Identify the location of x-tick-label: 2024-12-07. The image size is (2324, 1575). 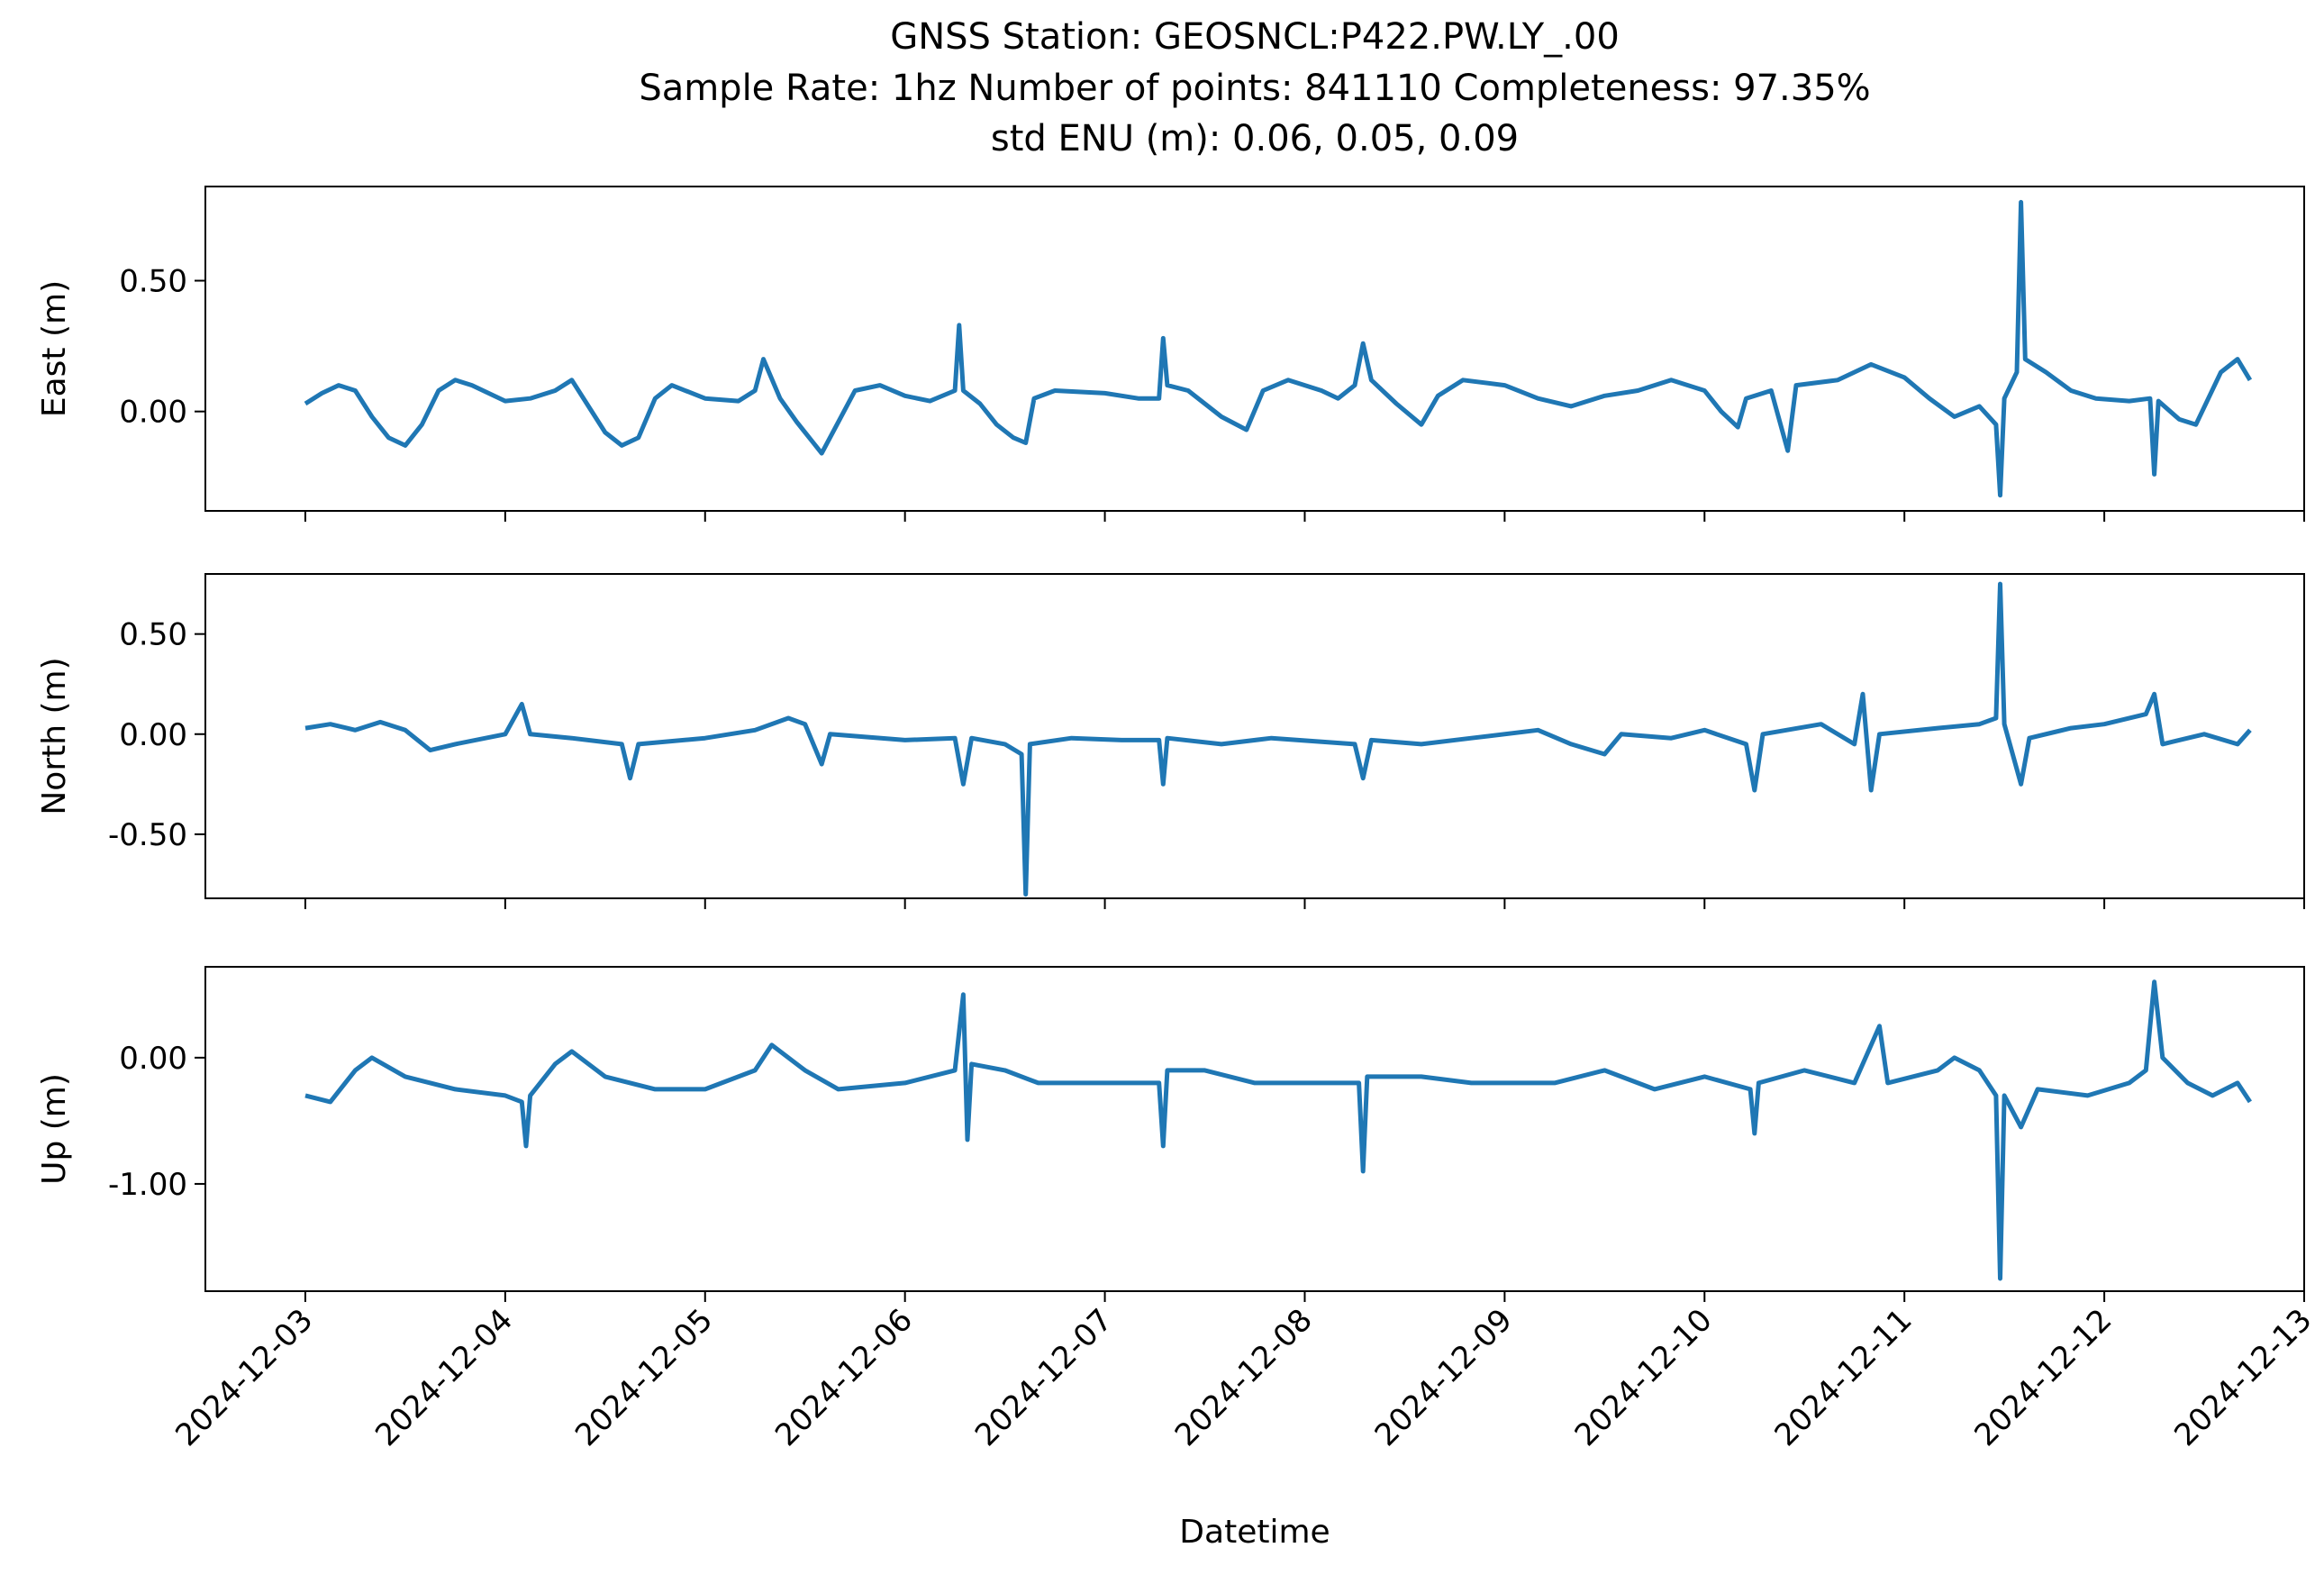
(1044, 1377).